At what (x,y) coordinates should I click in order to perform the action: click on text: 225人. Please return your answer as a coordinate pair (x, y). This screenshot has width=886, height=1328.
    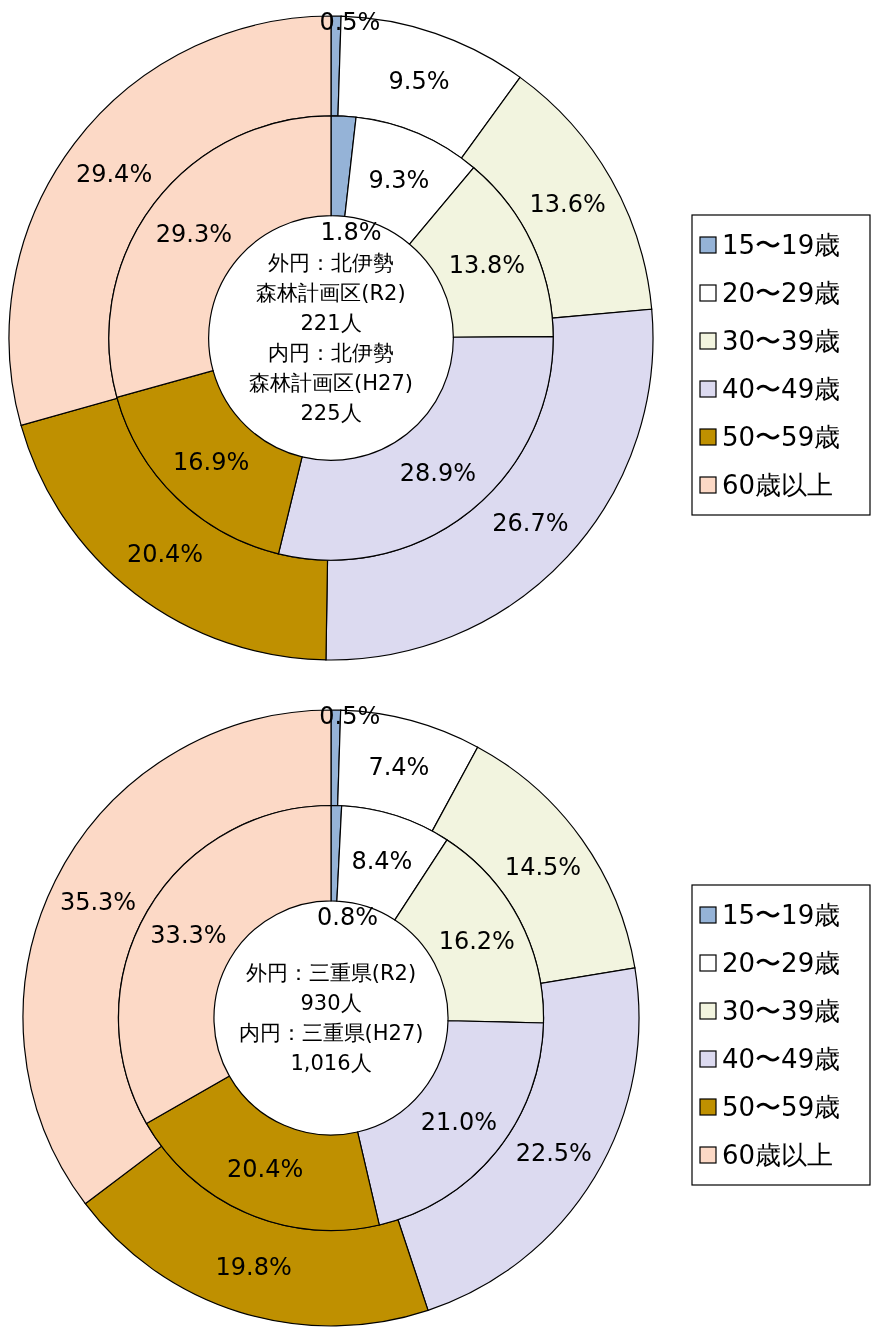
    Looking at the image, I should click on (331, 413).